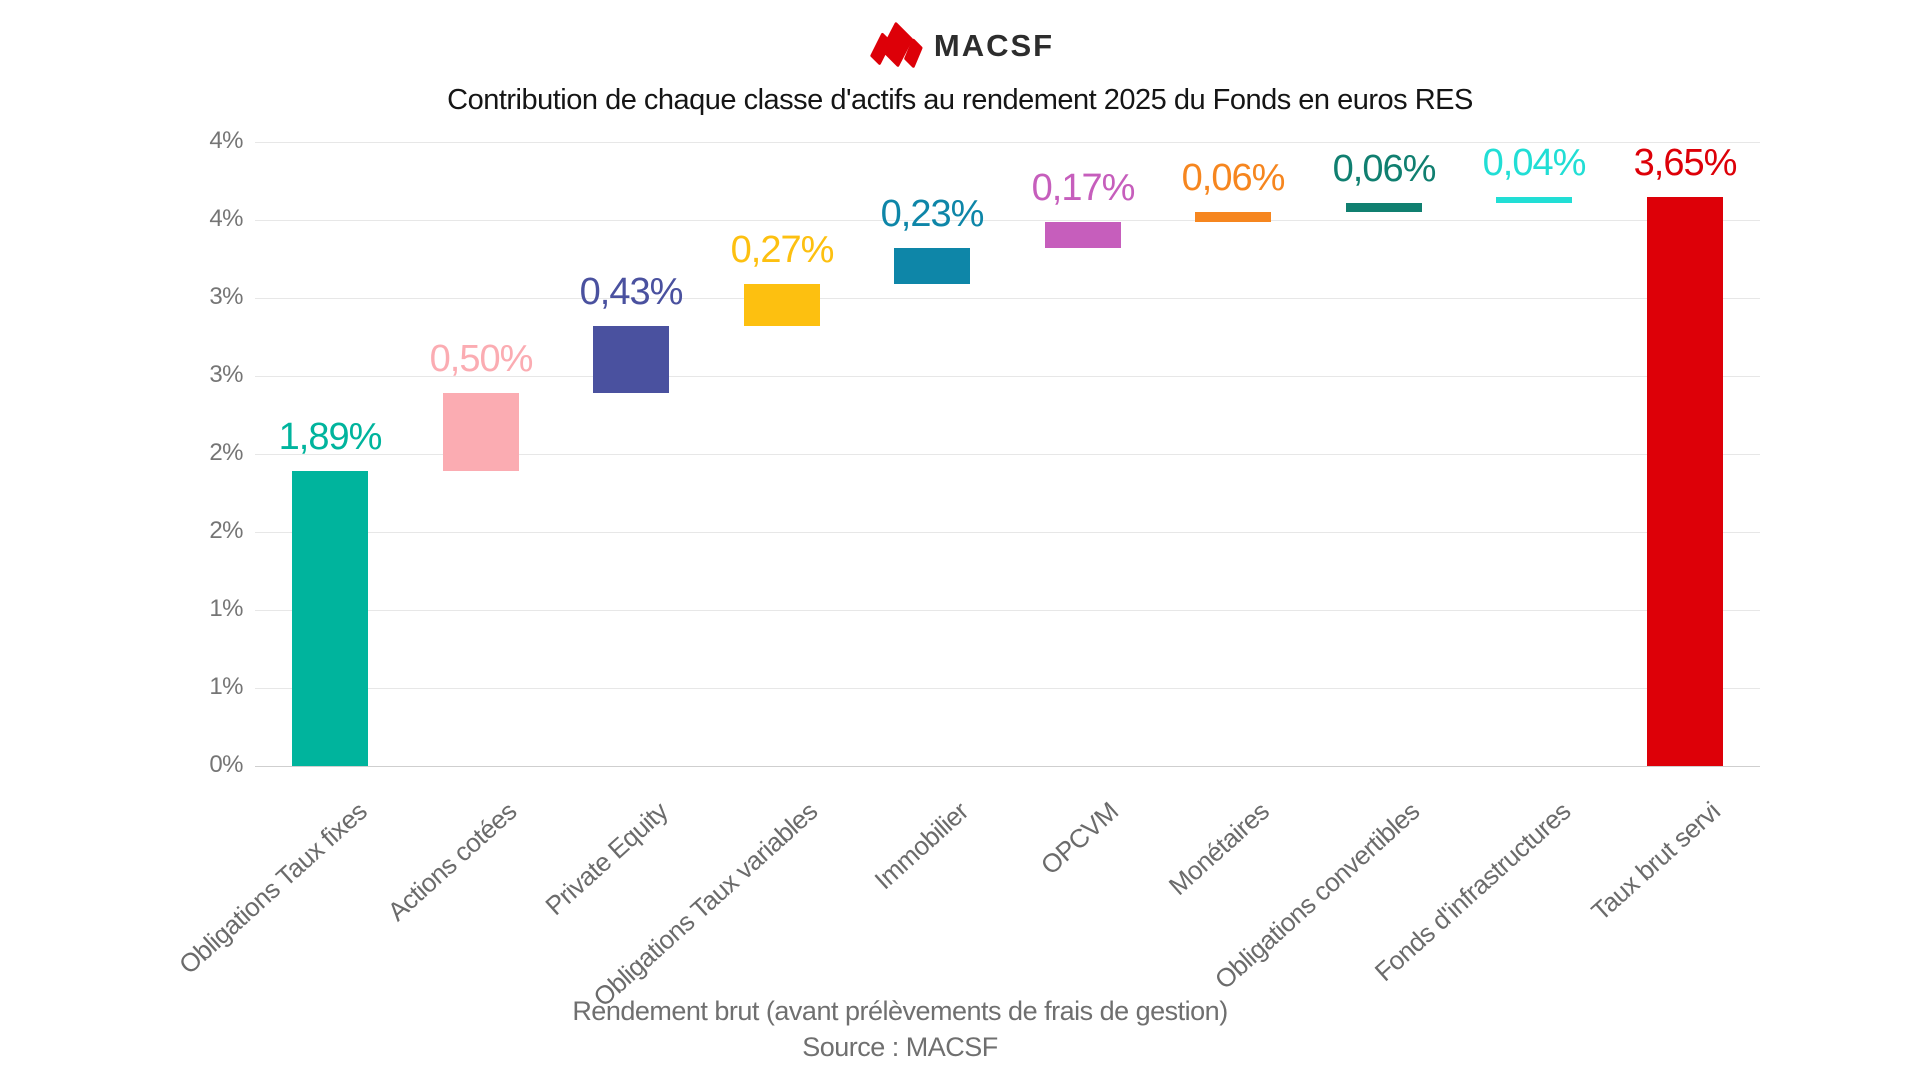  I want to click on macsf-logo-icon, so click(895, 46).